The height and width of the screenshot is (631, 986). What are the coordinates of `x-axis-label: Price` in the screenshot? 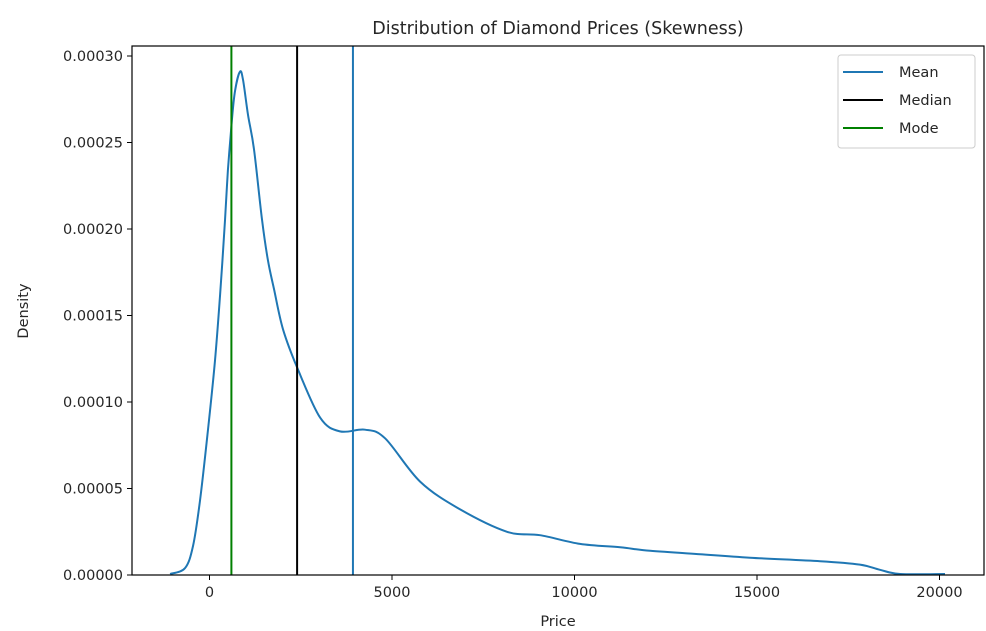 It's located at (557, 622).